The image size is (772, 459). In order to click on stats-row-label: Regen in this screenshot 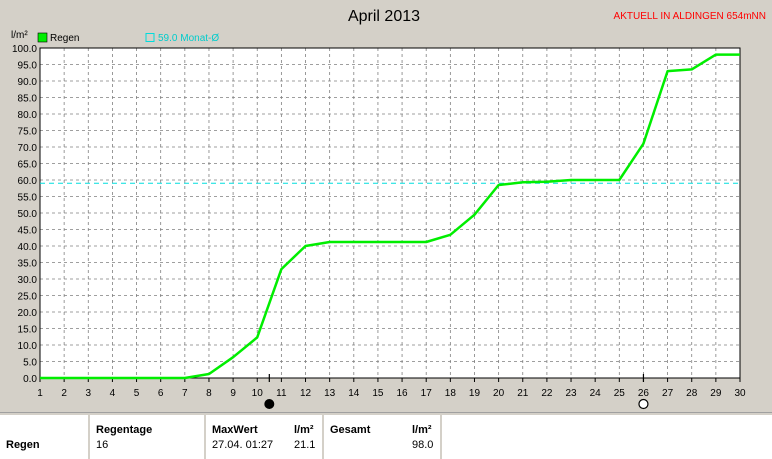, I will do `click(23, 445)`.